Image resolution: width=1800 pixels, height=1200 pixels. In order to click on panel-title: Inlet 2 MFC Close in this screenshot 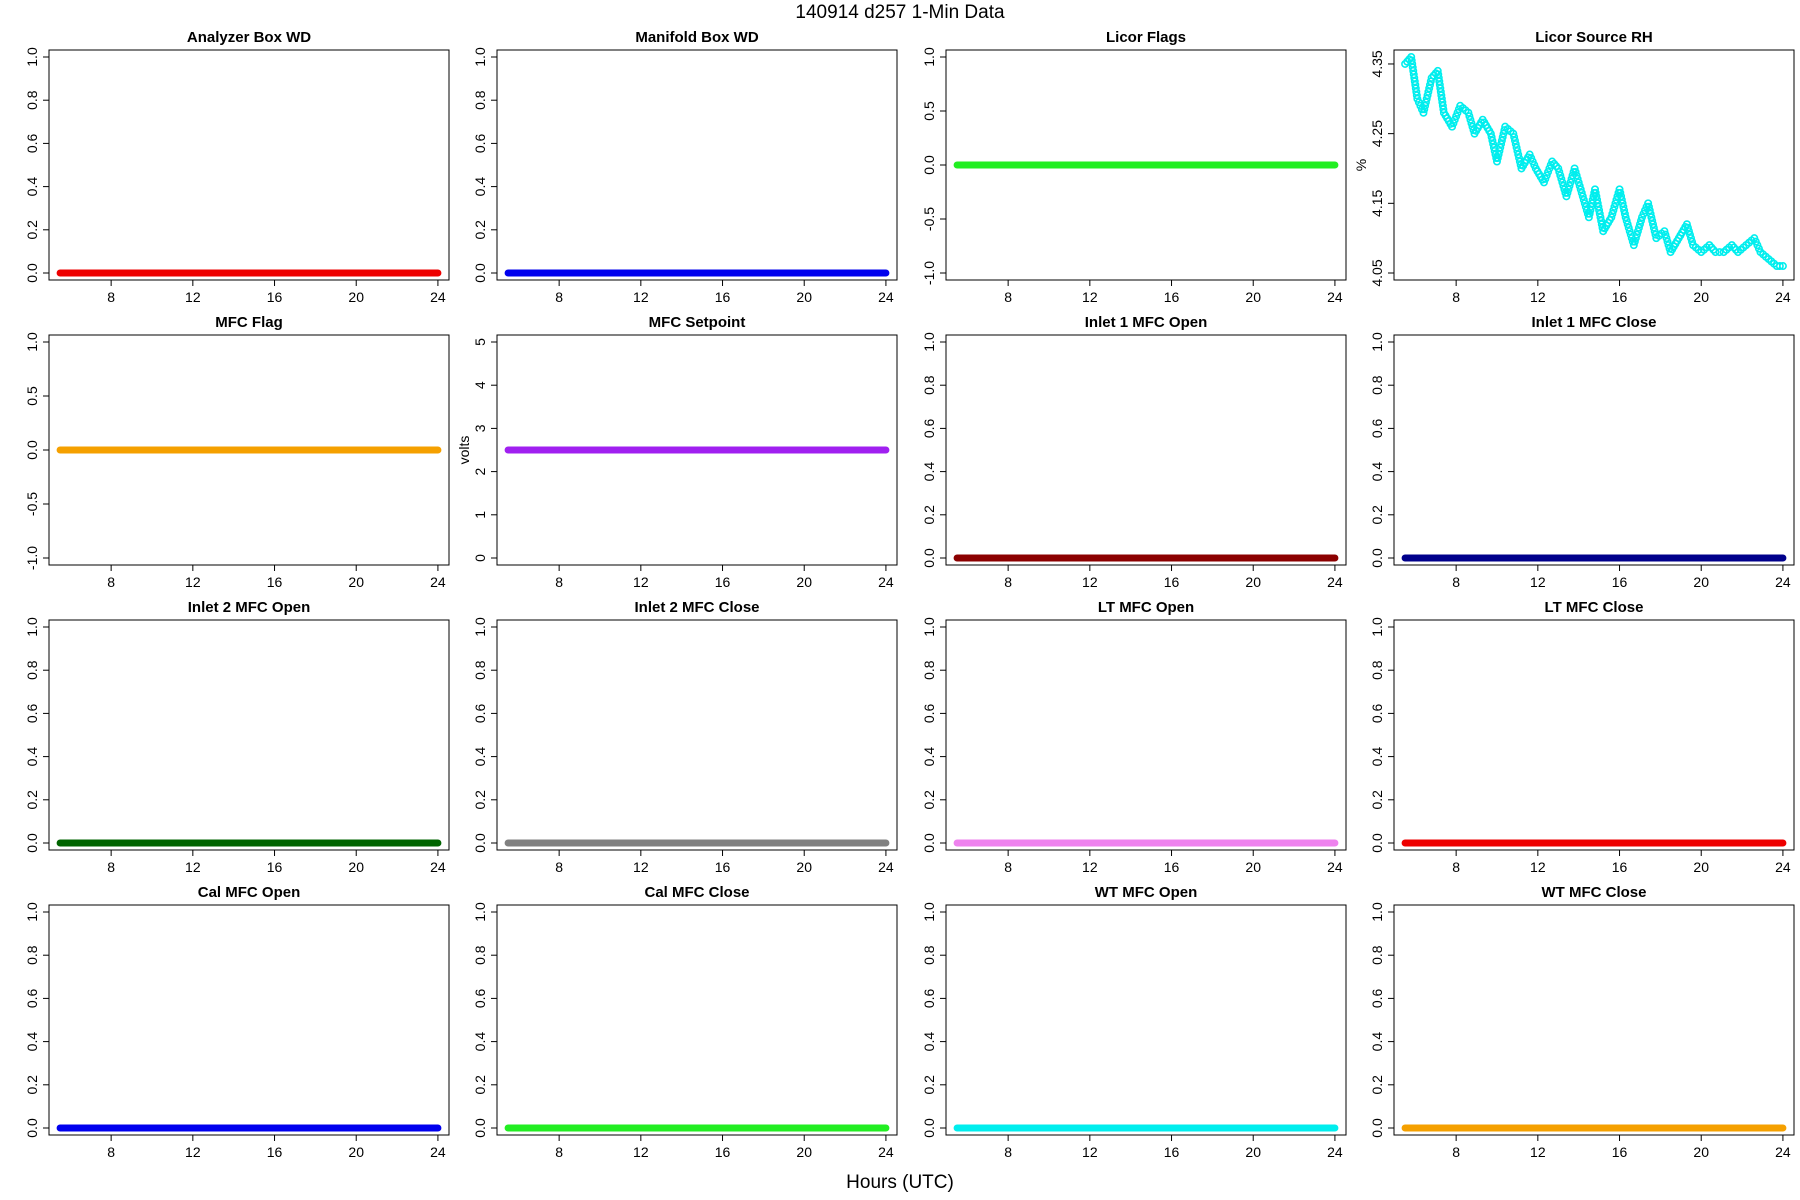, I will do `click(696, 607)`.